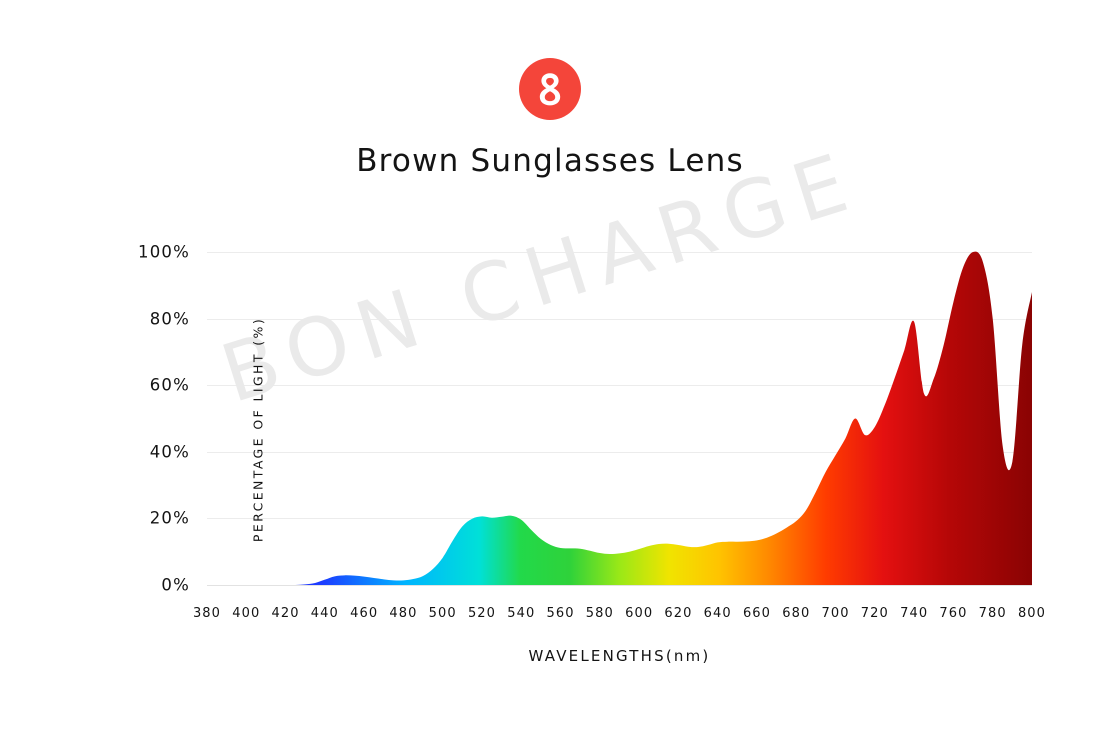 The image size is (1100, 734). What do you see at coordinates (717, 613) in the screenshot?
I see `x-axis-tick-label: 640` at bounding box center [717, 613].